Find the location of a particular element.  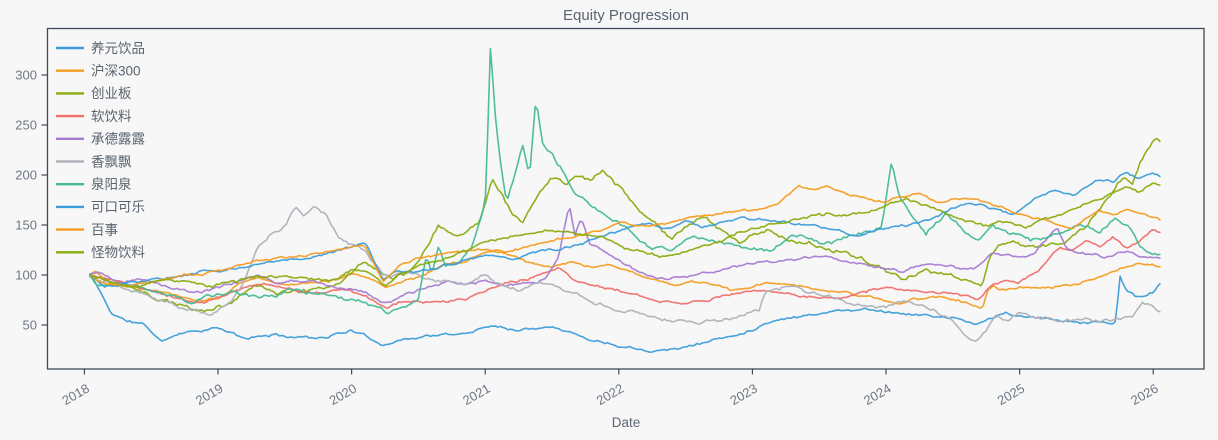

legend-item-泉阳泉: 泉阳泉 is located at coordinates (94, 184).